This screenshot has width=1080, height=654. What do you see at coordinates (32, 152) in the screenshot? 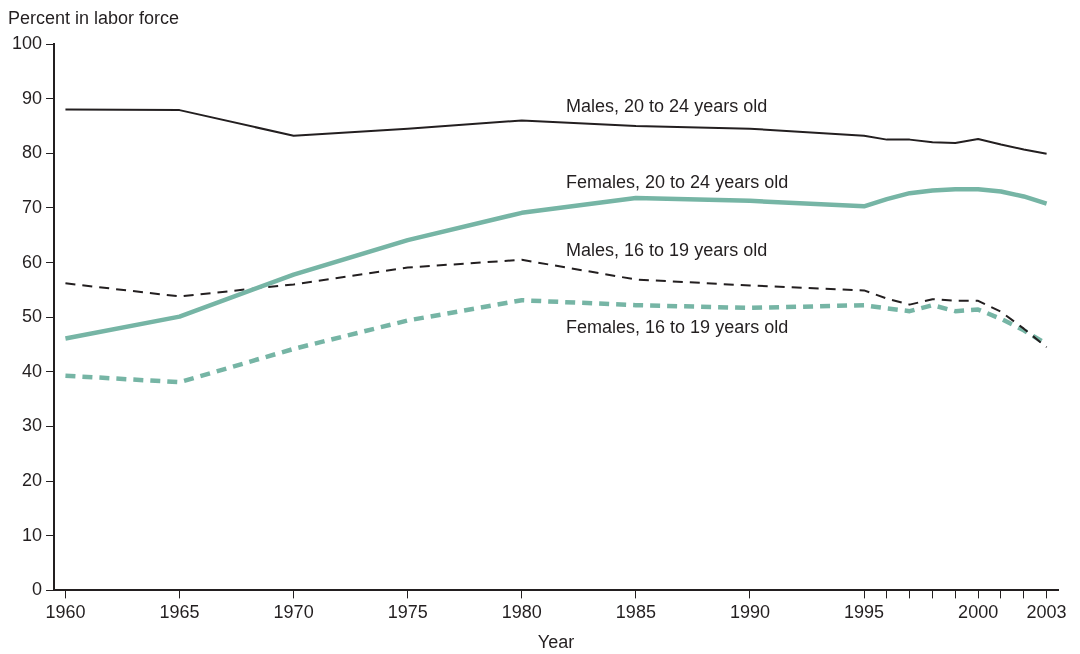
I see `y-tick-label: 80` at bounding box center [32, 152].